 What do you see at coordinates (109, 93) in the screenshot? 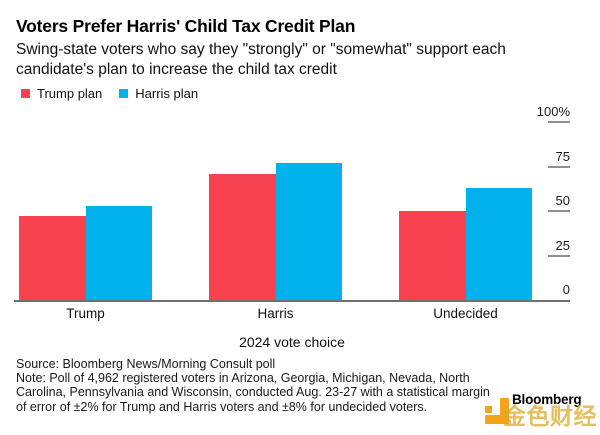
I see `chart-legend: Trump plan Harris plan` at bounding box center [109, 93].